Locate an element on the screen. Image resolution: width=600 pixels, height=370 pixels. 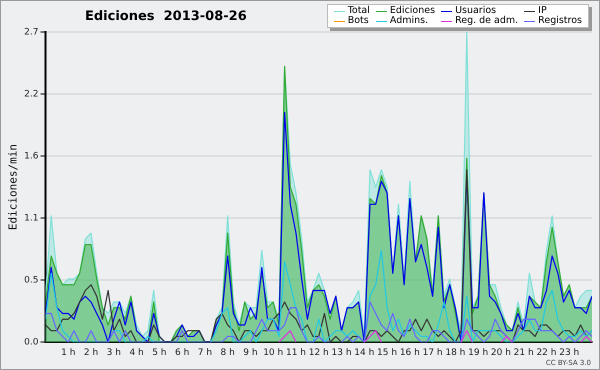
x-tick-label: 16 h is located at coordinates (410, 353).